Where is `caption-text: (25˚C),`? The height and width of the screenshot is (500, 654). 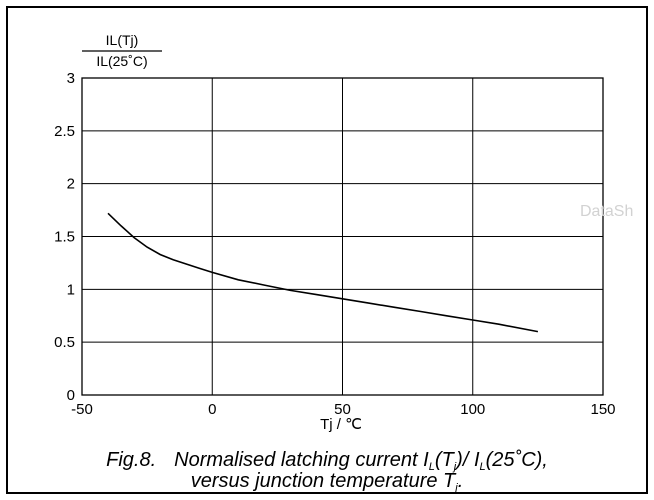 caption-text: (25˚C), is located at coordinates (516, 460).